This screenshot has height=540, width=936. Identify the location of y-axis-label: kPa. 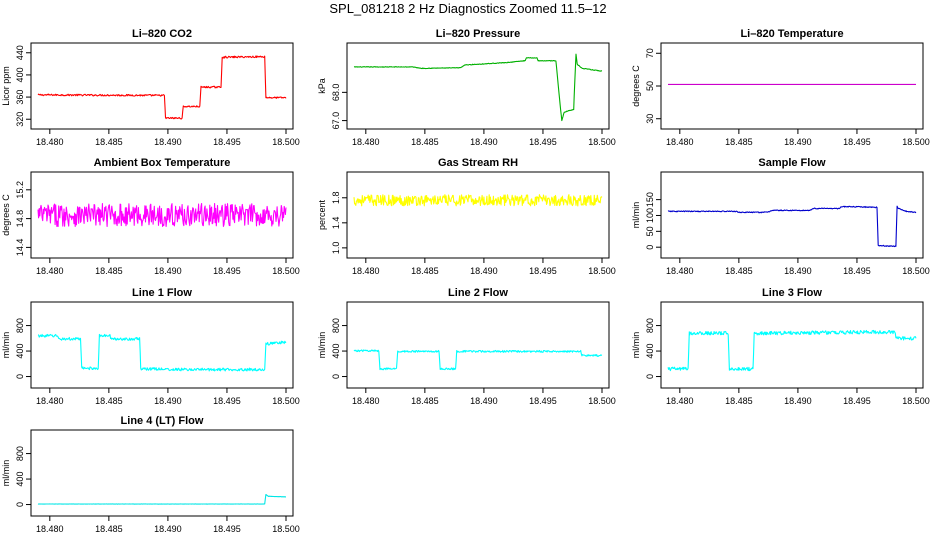
(322, 86).